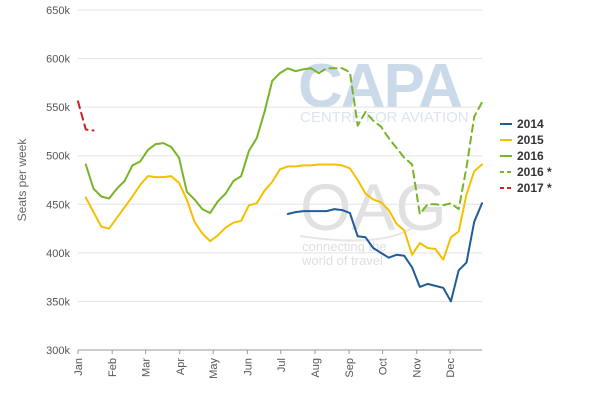 This screenshot has width=600, height=400. What do you see at coordinates (86, 116) in the screenshot?
I see `series-line-2017` at bounding box center [86, 116].